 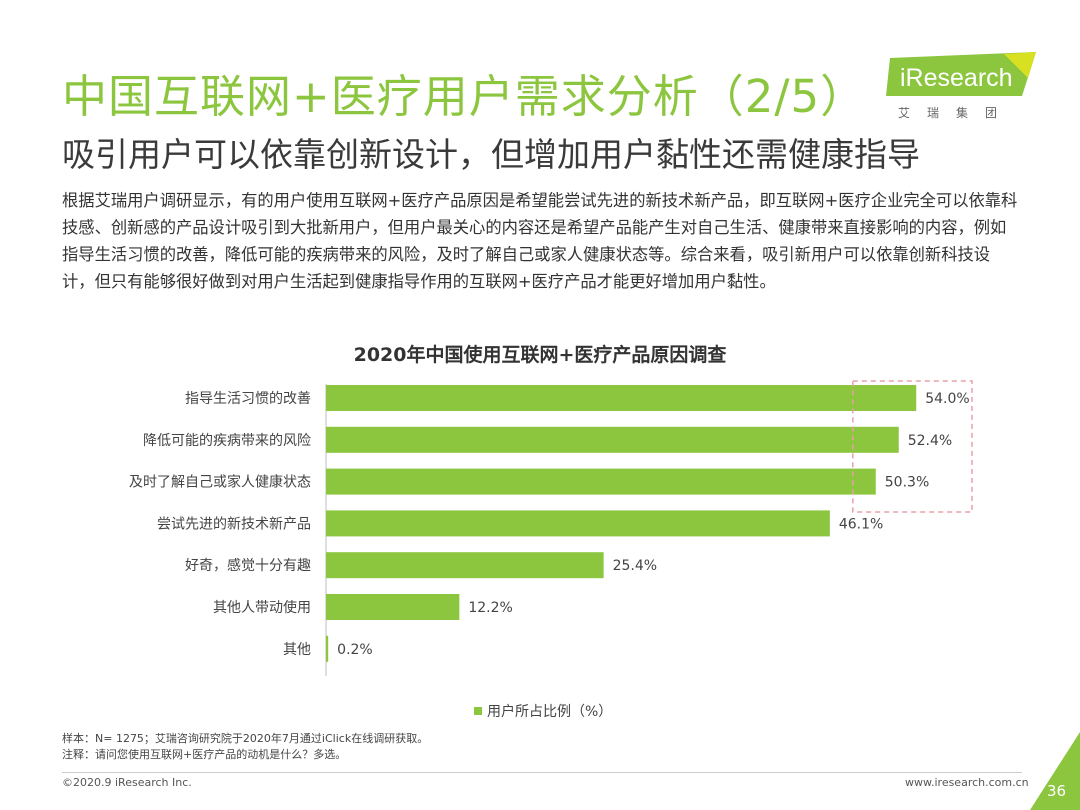 What do you see at coordinates (227, 441) in the screenshot?
I see `category-label: 降低可能的疾病带来的风险` at bounding box center [227, 441].